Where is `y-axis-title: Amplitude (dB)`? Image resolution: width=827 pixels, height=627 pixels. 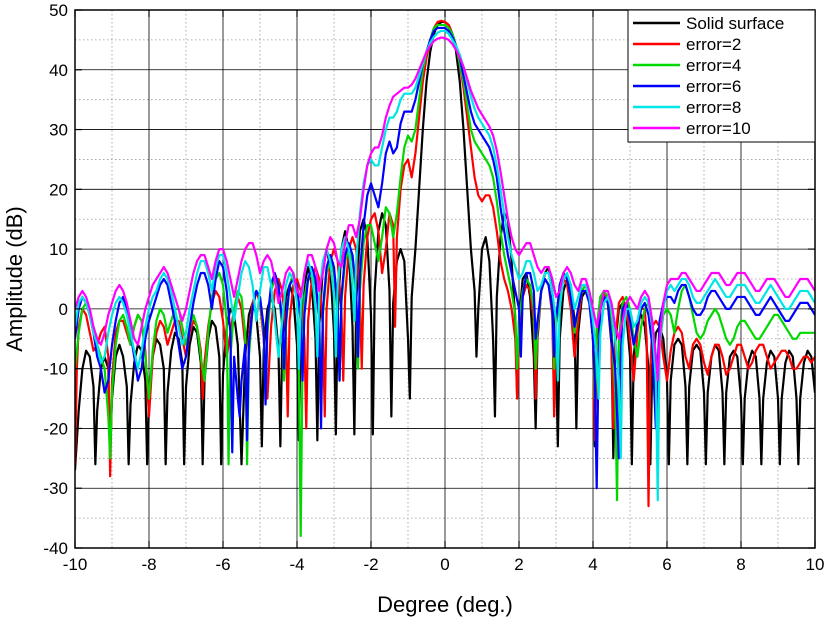
y-axis-title: Amplitude (dB) is located at coordinates (14, 279).